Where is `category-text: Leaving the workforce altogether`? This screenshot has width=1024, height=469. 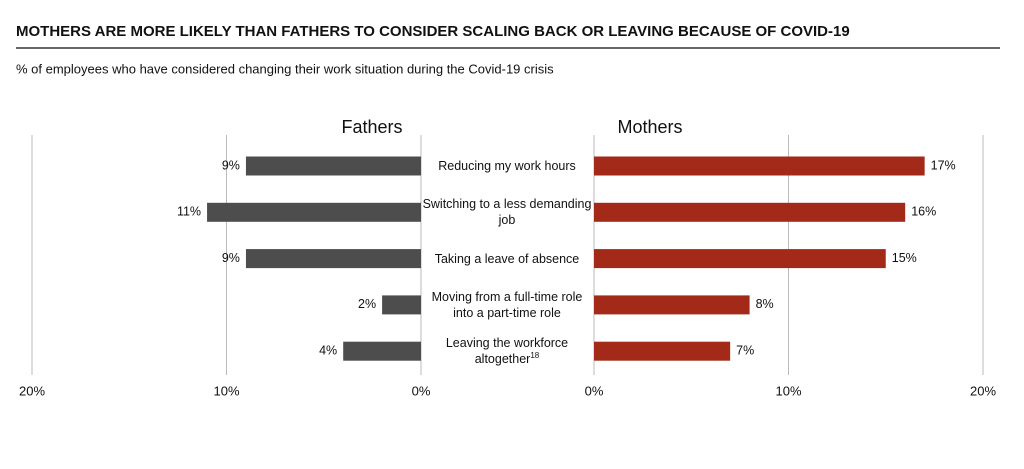
category-text: Leaving the workforce altogether is located at coordinates (507, 351).